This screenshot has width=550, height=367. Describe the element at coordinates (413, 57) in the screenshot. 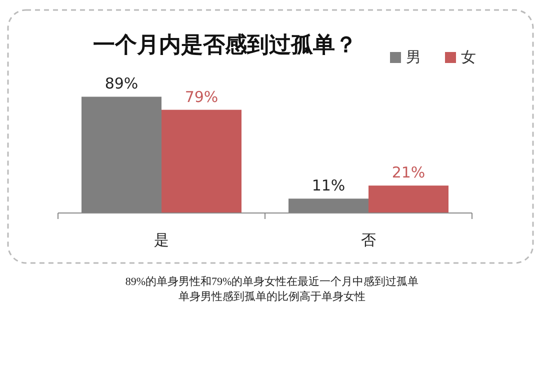

I see `legend-label: 男` at that location.